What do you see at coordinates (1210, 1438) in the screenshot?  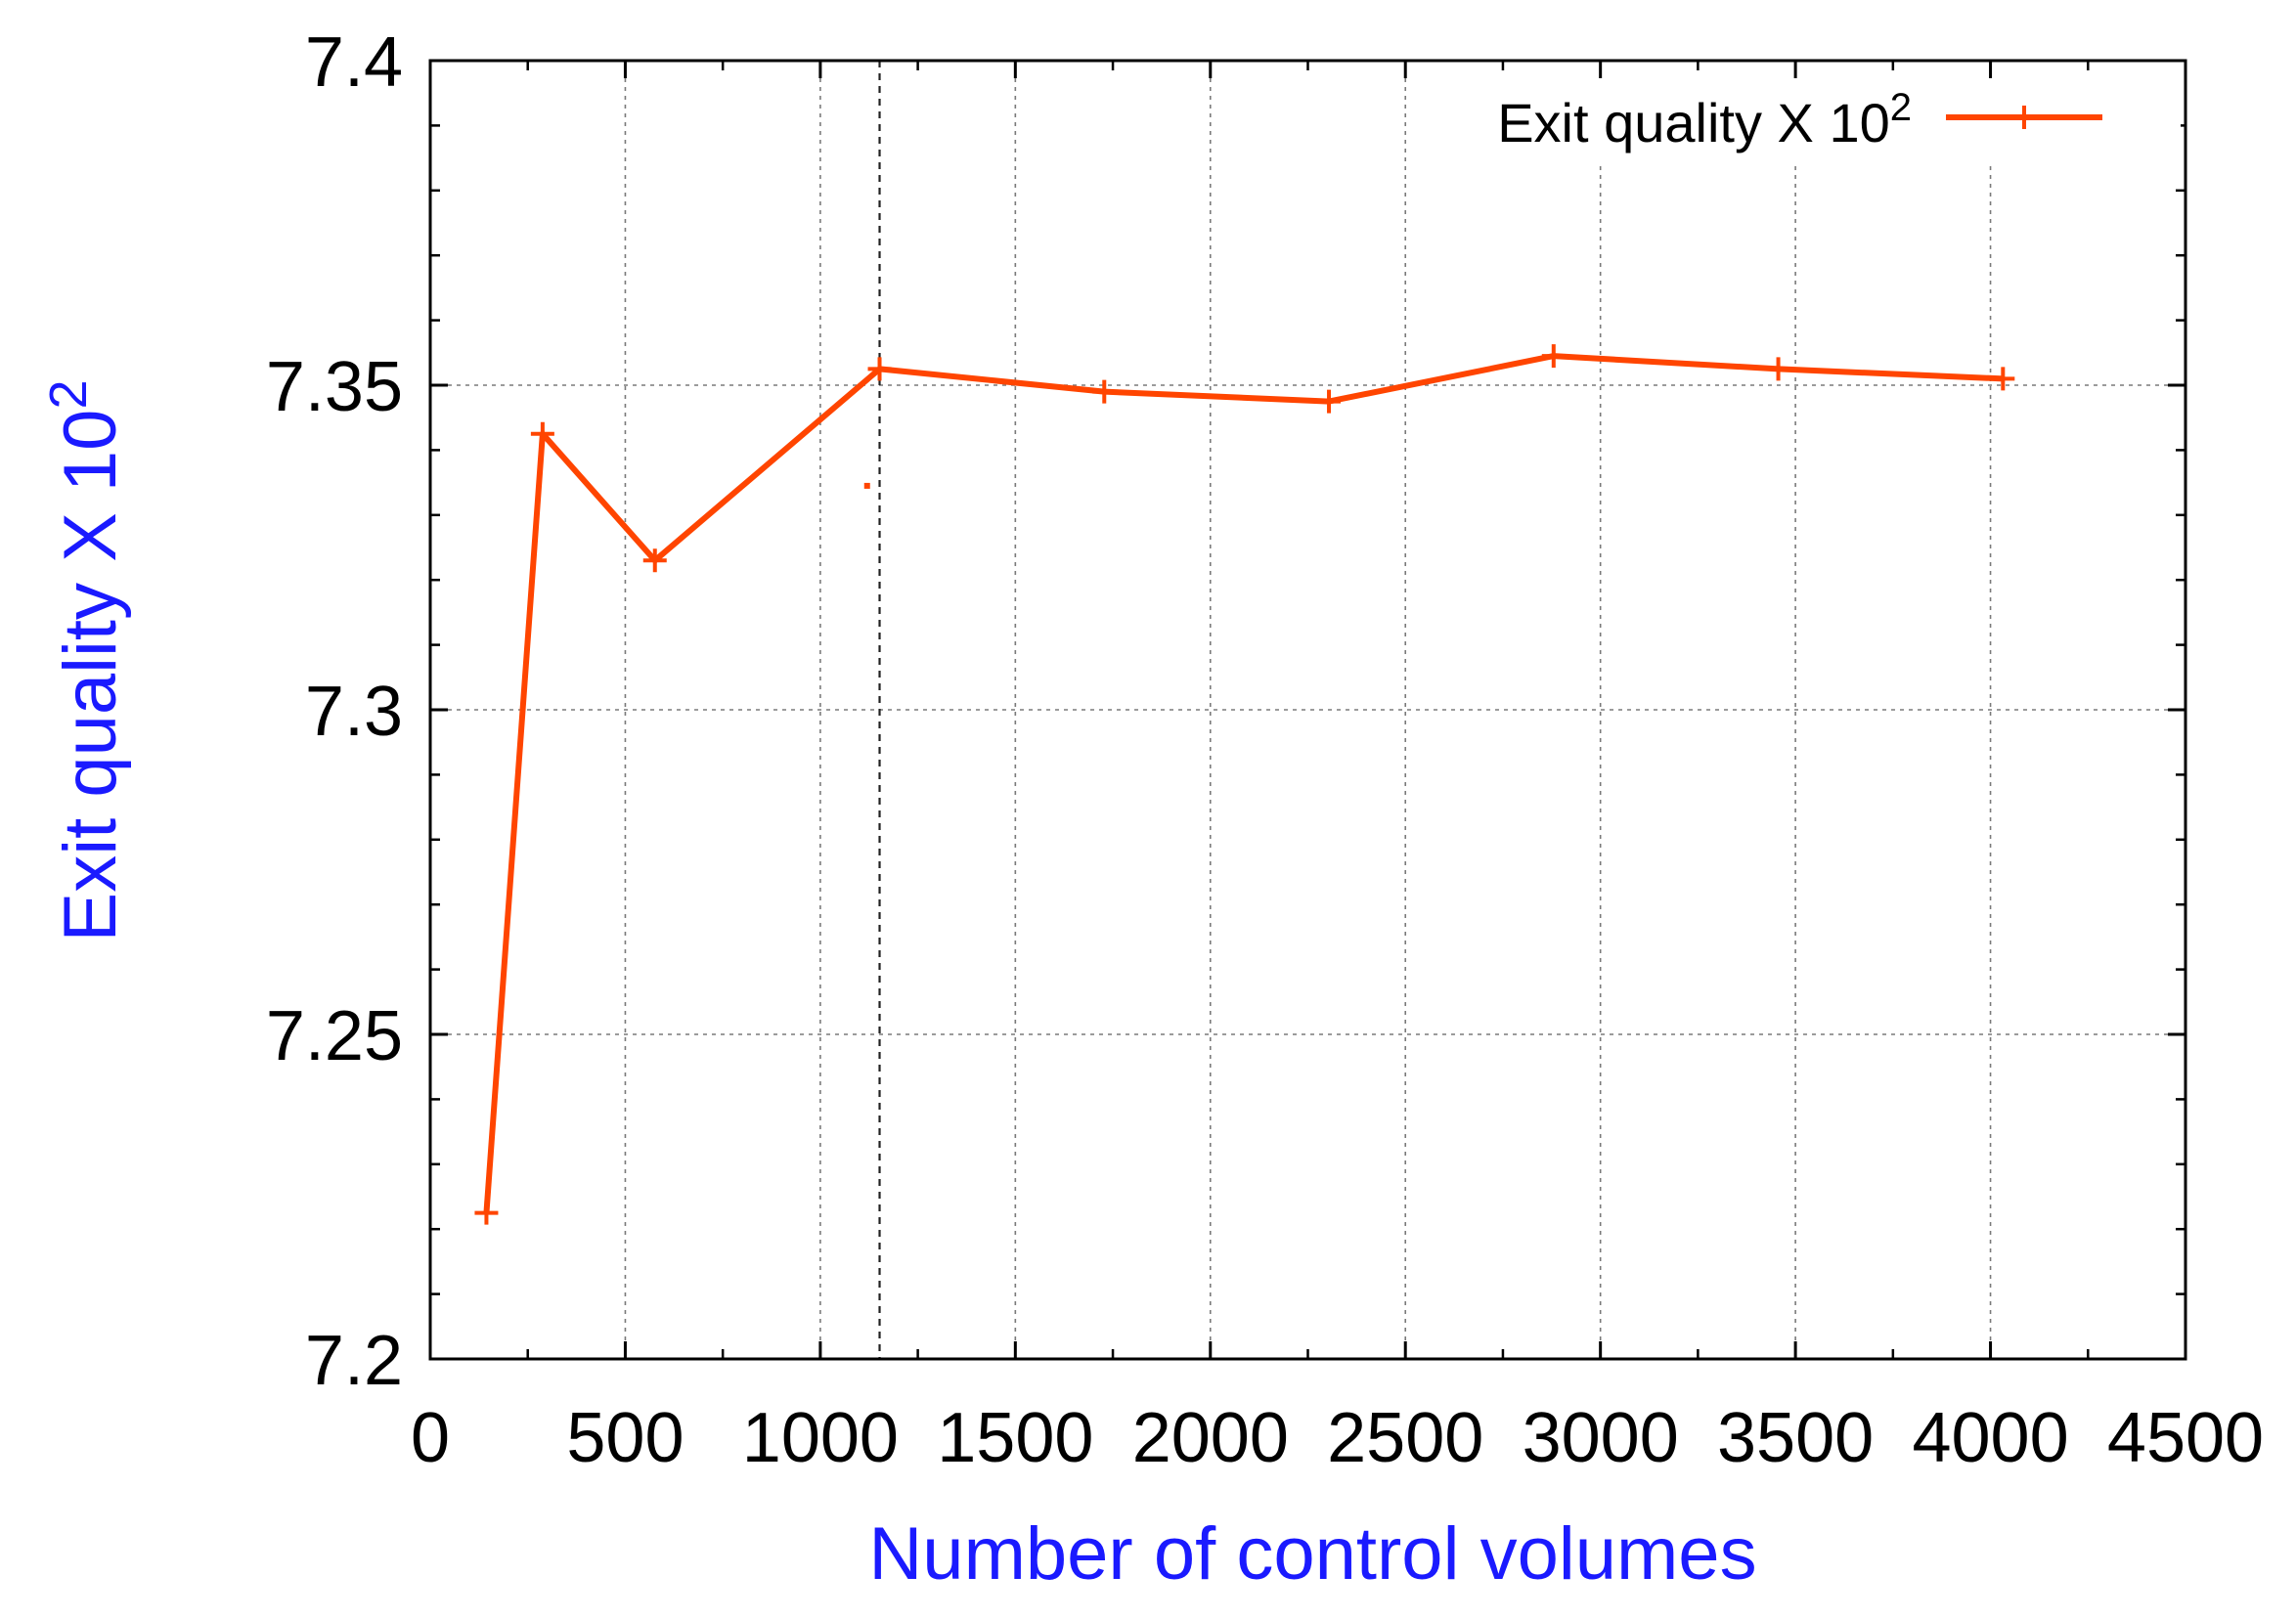 I see `x-tick-label: 2000` at bounding box center [1210, 1438].